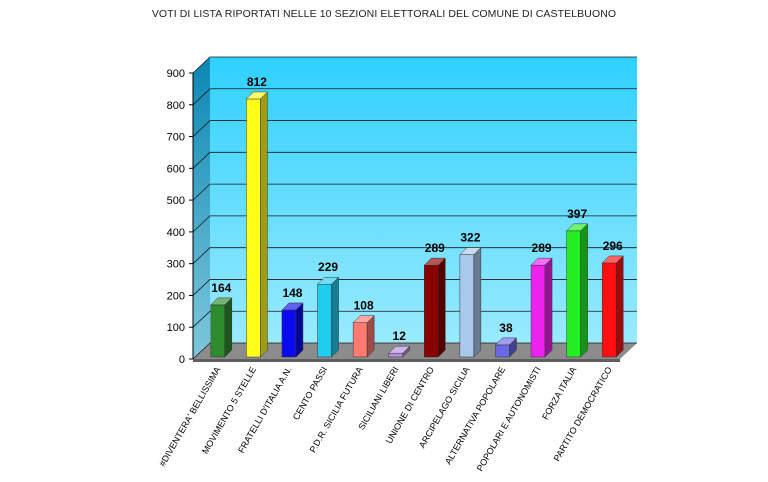 The height and width of the screenshot is (482, 768). I want to click on y-tick-label: 200, so click(176, 296).